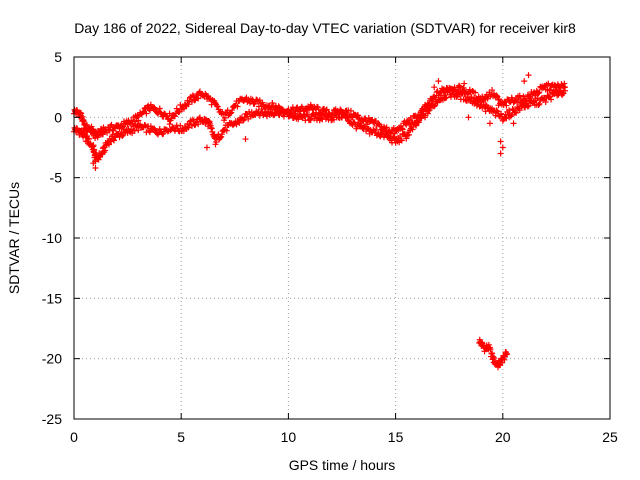 Image resolution: width=640 pixels, height=480 pixels. Describe the element at coordinates (503, 437) in the screenshot. I see `x-tick-label: 20` at that location.